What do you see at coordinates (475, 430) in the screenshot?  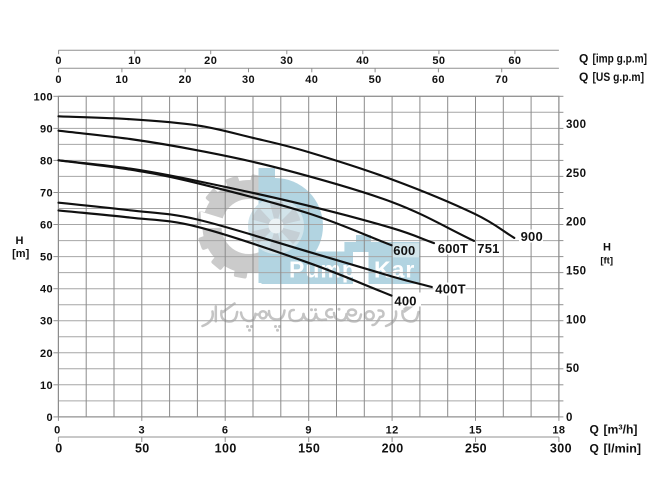 I see `svg-text: 15` at bounding box center [475, 430].